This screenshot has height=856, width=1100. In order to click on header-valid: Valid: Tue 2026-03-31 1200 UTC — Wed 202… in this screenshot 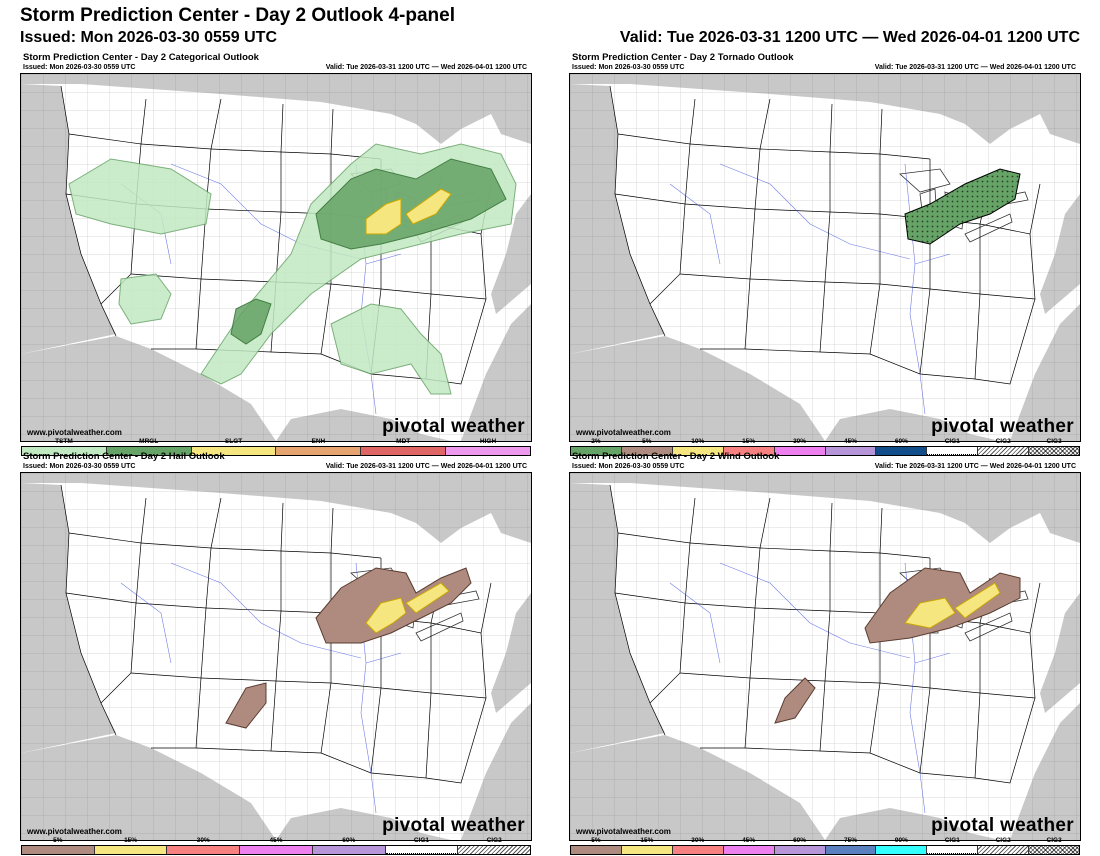, I will do `click(849, 37)`.